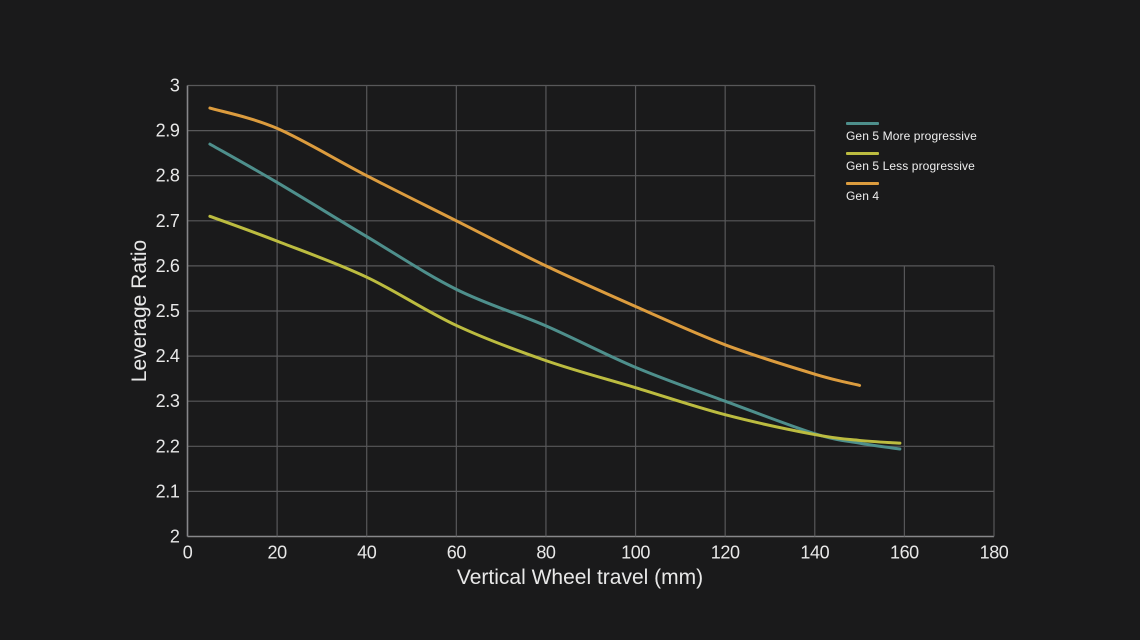 The image size is (1140, 640). Describe the element at coordinates (580, 577) in the screenshot. I see `x-axis-title: Vertical Wheel travel (mm)` at that location.